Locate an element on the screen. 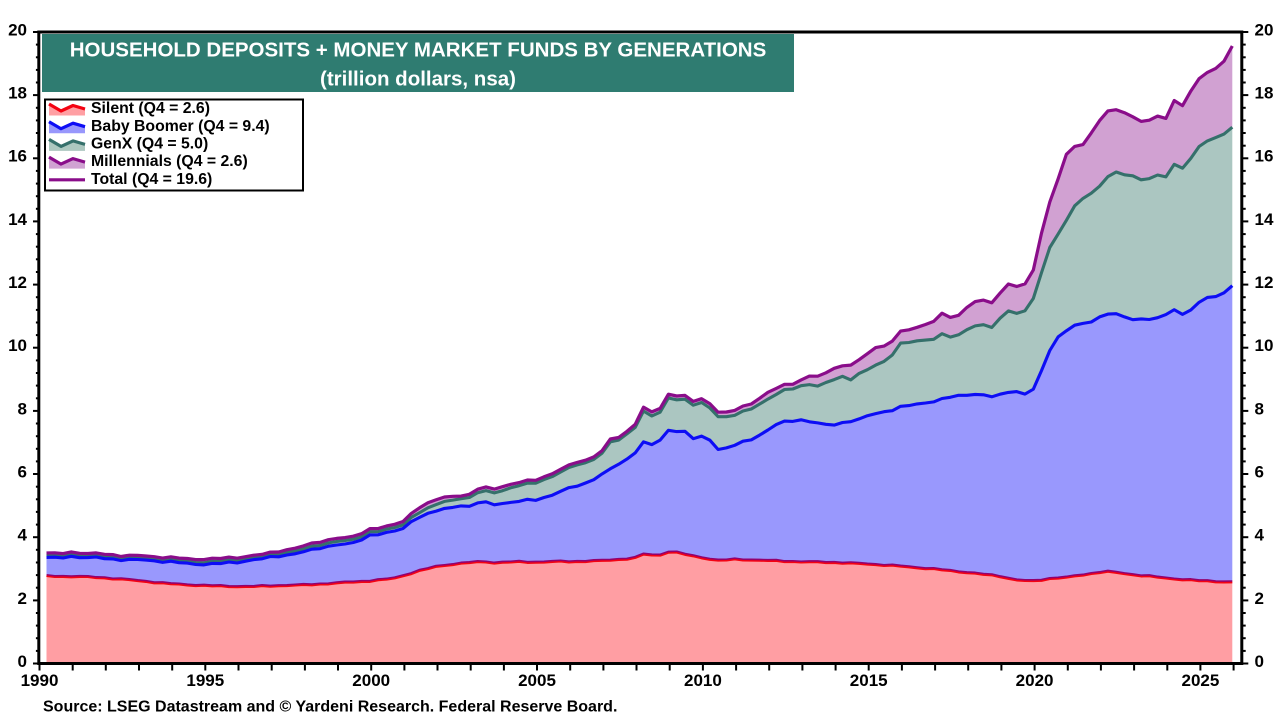 This screenshot has width=1280, height=725. svg-text: Baby Boomer (Q4 = 9.4) is located at coordinates (180, 126).